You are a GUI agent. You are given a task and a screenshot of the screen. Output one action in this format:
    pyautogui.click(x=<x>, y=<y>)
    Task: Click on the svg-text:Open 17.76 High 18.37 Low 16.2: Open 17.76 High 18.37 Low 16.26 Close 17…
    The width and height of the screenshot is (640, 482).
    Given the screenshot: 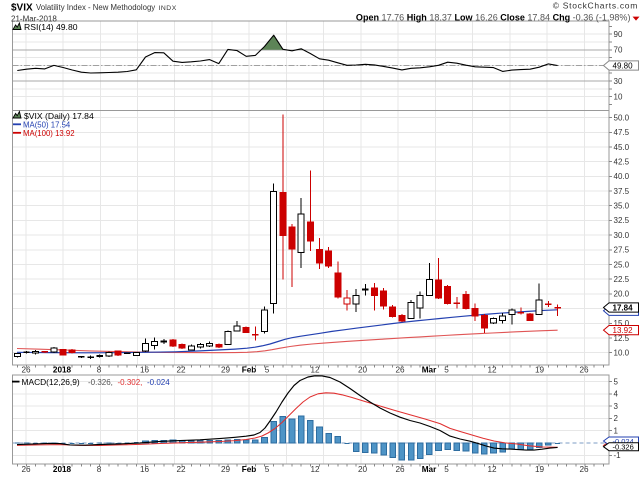 What is the action you would take?
    pyautogui.click(x=493, y=18)
    